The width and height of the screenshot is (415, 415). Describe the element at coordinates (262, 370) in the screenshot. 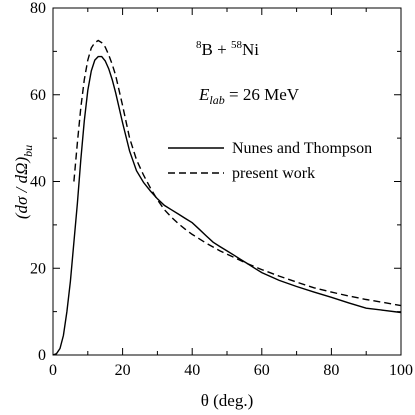

I see `x-tick-label: 60` at that location.